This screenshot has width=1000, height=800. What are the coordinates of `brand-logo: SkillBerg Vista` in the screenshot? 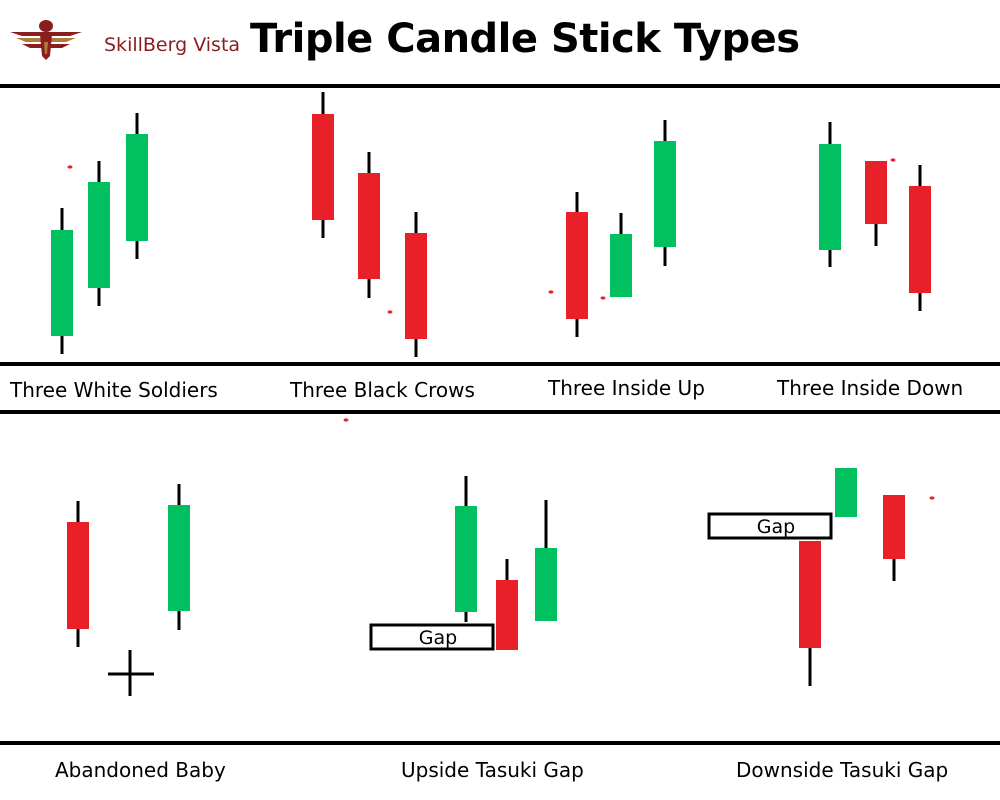 It's located at (124, 38).